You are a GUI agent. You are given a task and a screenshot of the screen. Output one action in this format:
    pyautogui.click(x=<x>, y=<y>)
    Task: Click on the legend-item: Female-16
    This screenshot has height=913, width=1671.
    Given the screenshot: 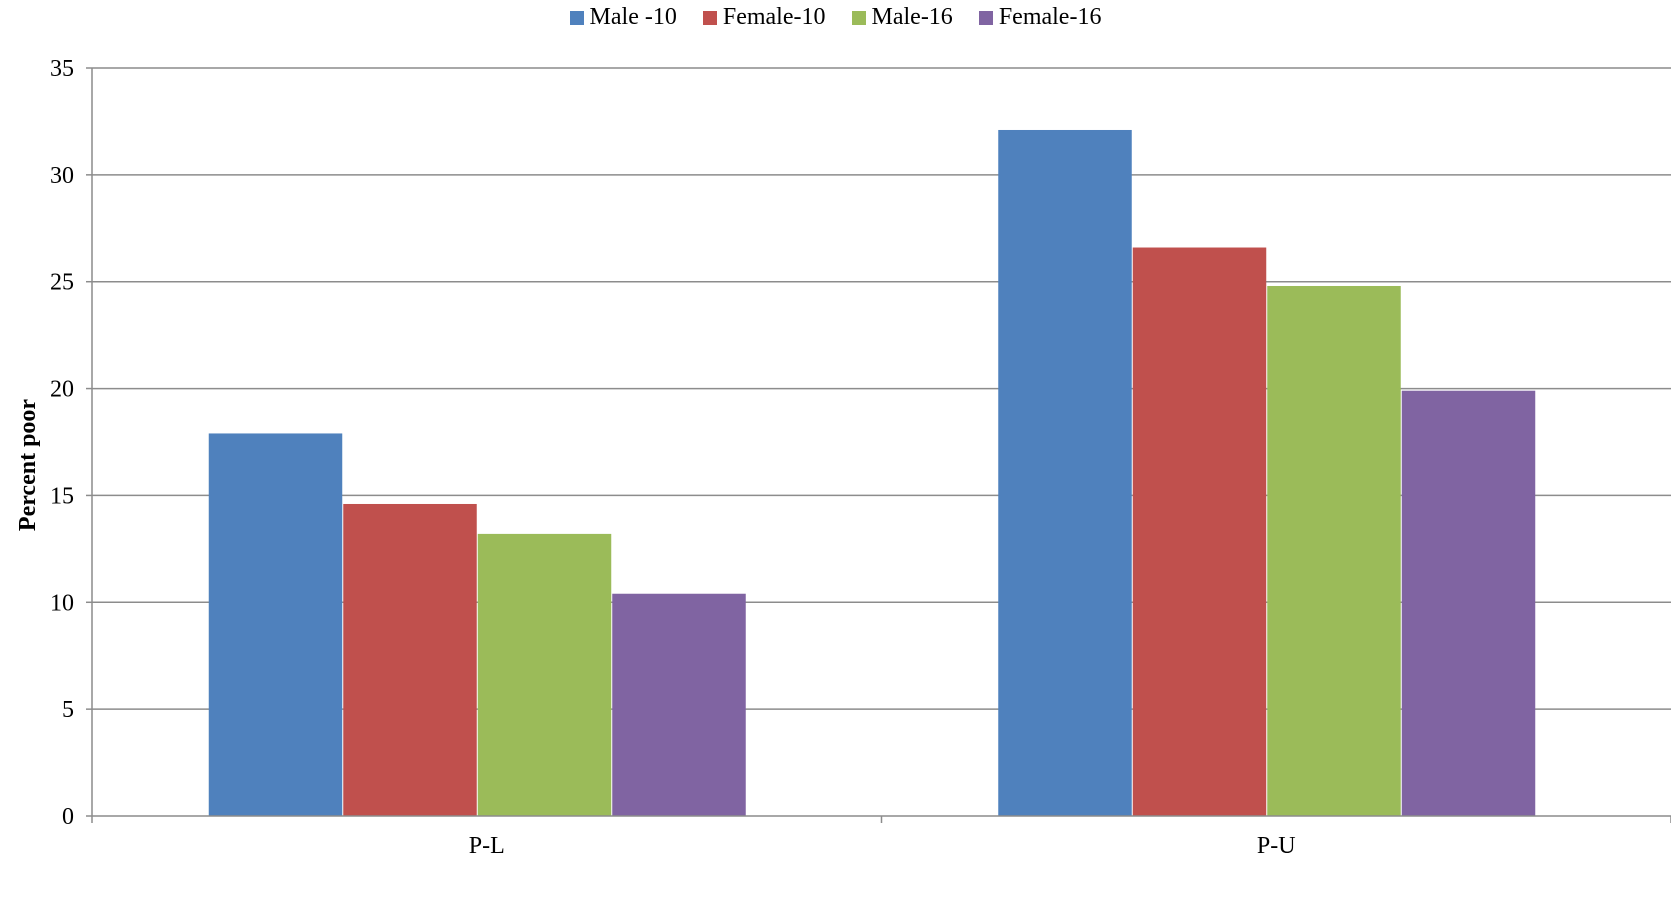 What is the action you would take?
    pyautogui.click(x=1040, y=17)
    